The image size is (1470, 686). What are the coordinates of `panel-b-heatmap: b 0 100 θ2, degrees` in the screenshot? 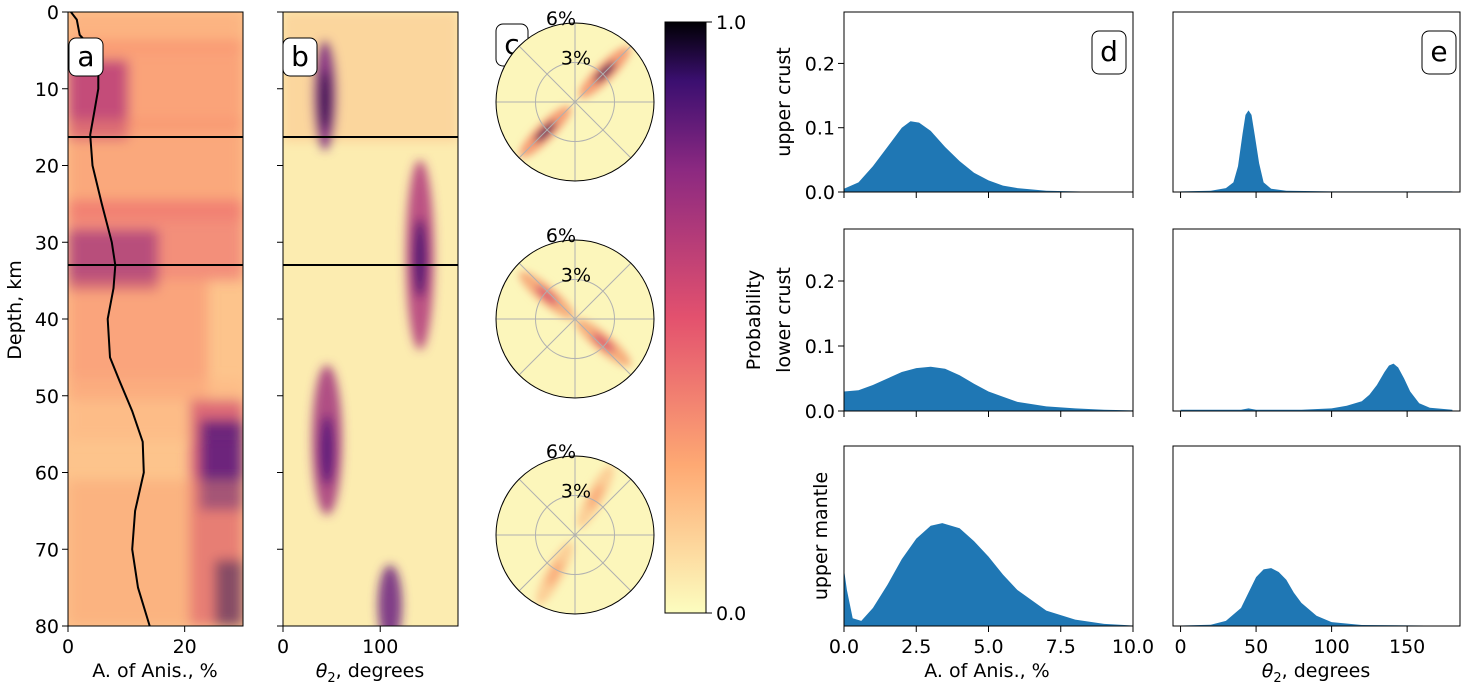 It's located at (368, 348).